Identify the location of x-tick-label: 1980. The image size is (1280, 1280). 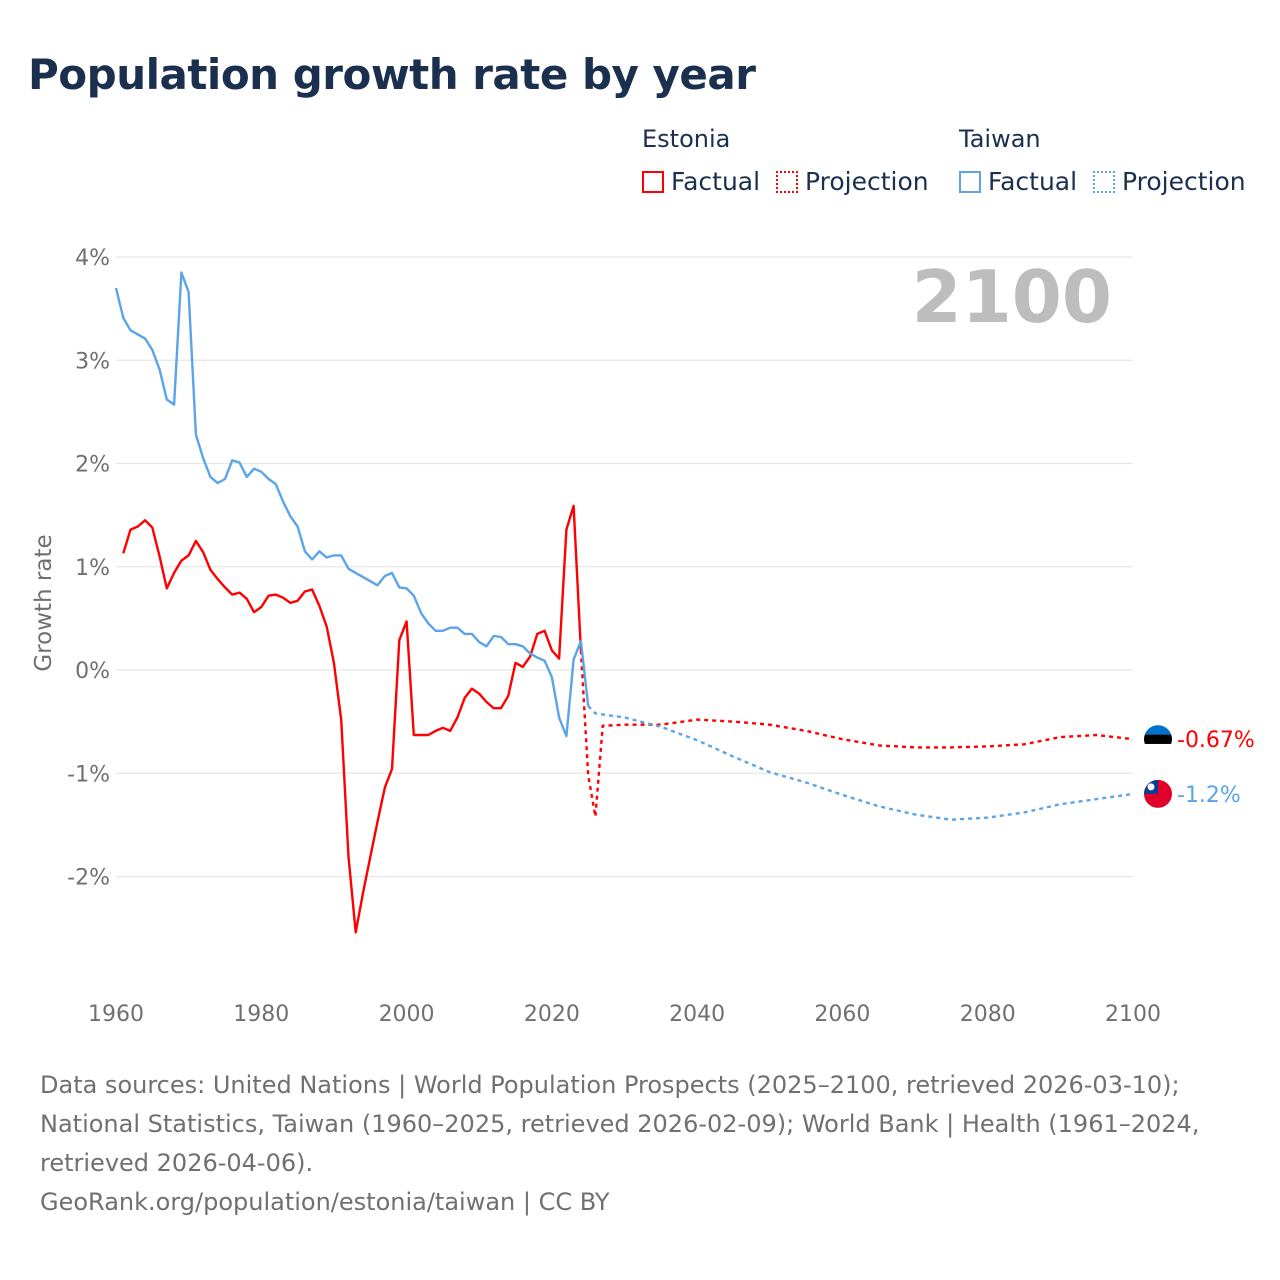
(261, 1014).